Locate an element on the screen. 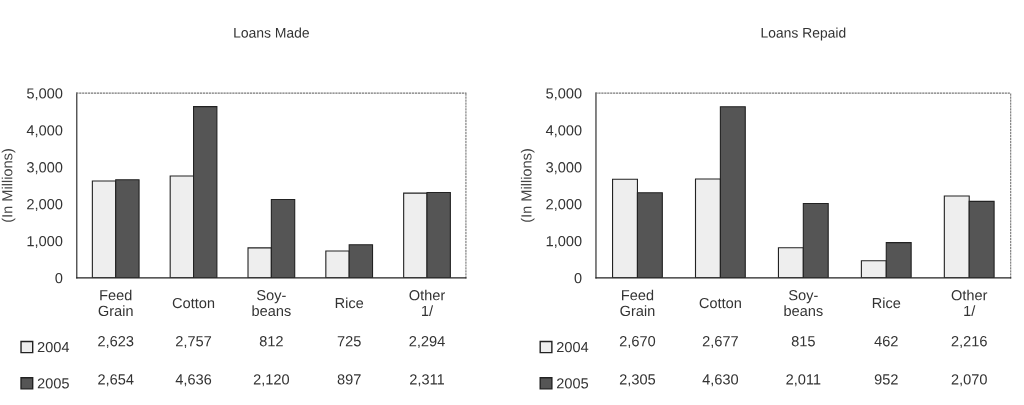  chart-title: Loans Made is located at coordinates (271, 32).